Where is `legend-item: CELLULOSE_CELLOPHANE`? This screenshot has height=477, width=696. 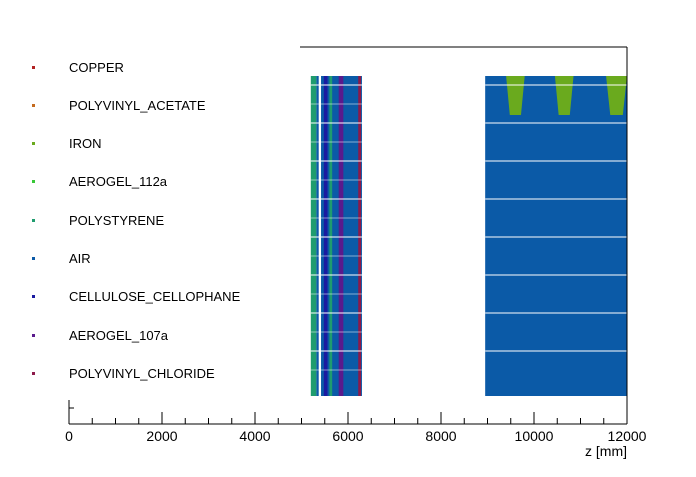
legend-item: CELLULOSE_CELLOPHANE is located at coordinates (136, 297).